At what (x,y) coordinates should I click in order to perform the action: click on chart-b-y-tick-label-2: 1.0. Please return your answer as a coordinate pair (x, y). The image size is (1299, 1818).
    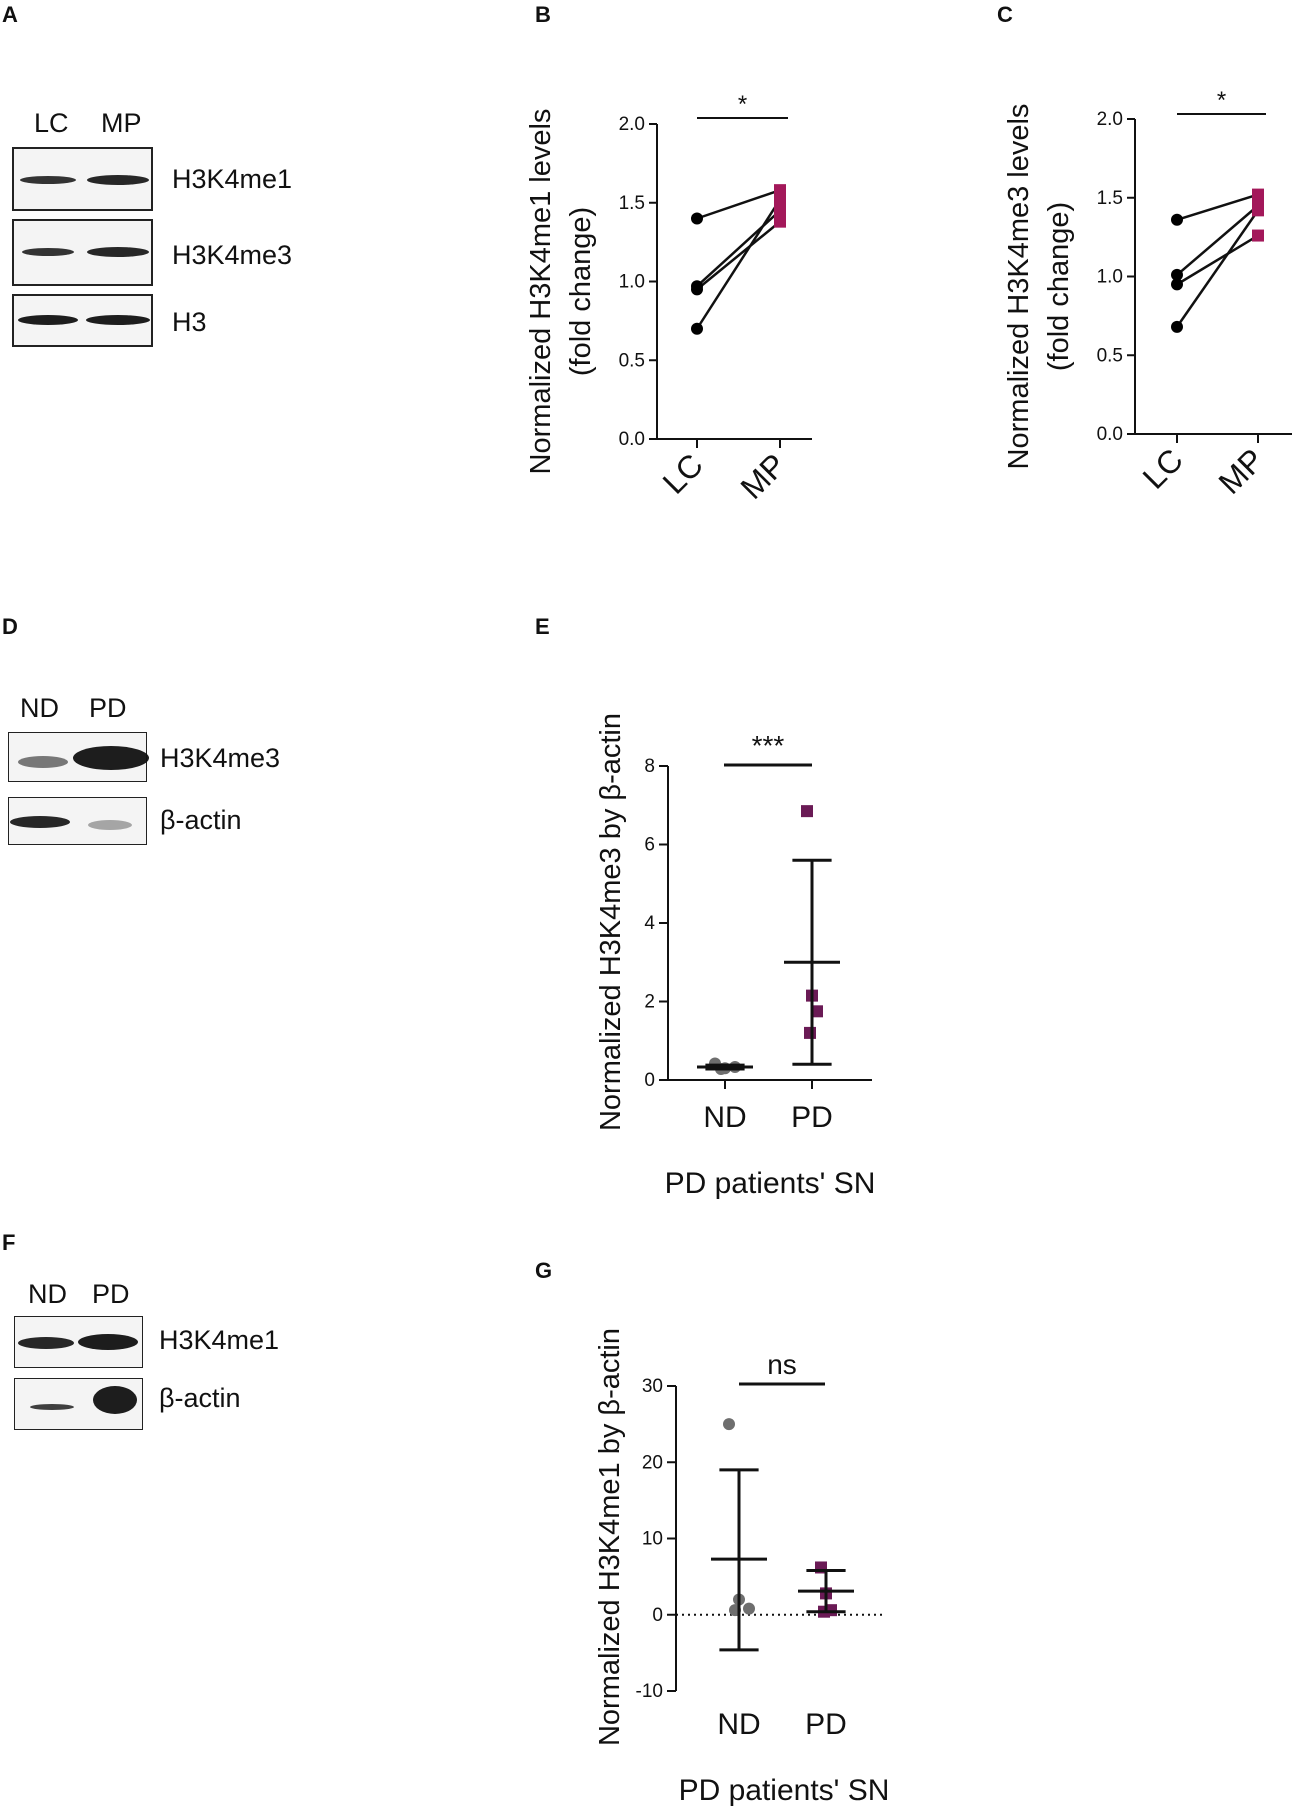
    Looking at the image, I should click on (632, 282).